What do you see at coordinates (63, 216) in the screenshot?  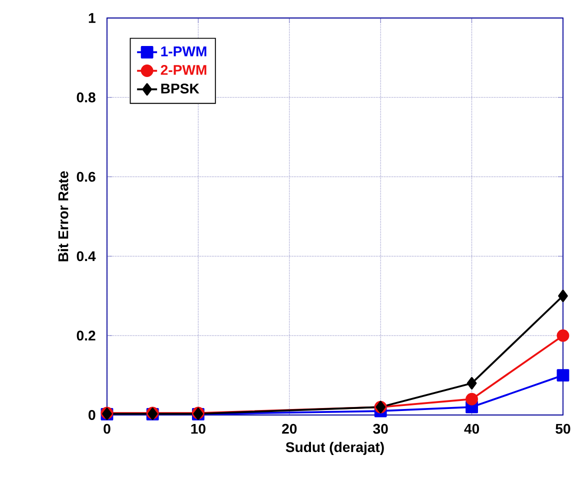 I see `y-axis-title: Bit Error Rate` at bounding box center [63, 216].